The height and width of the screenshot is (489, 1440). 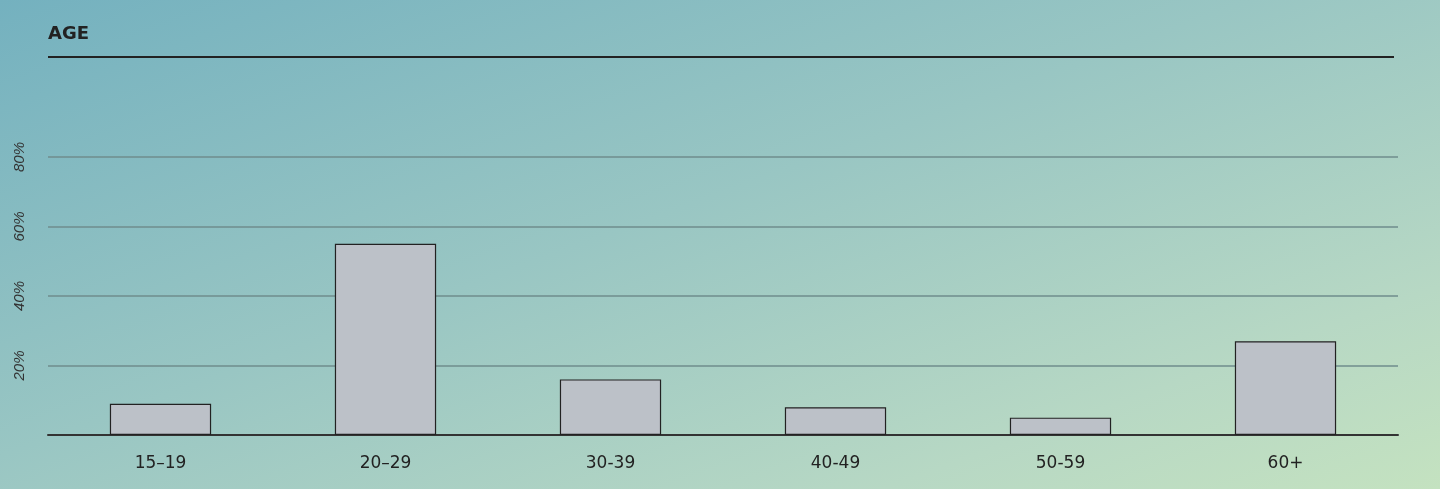 I want to click on chart-title: AGE, so click(x=69, y=32).